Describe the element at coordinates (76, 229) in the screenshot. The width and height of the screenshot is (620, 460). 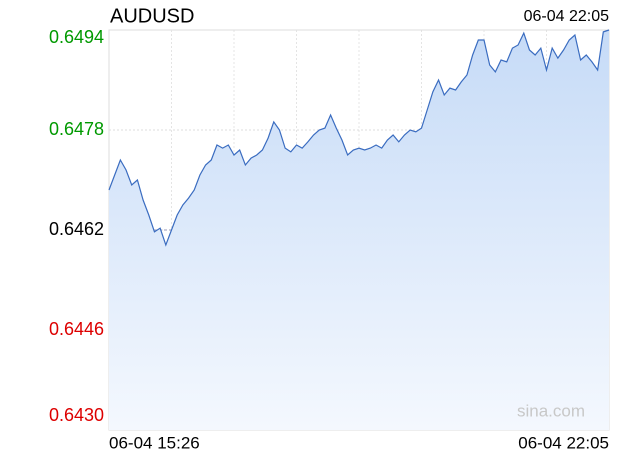
I see `y-tick-label: 0.6462` at that location.